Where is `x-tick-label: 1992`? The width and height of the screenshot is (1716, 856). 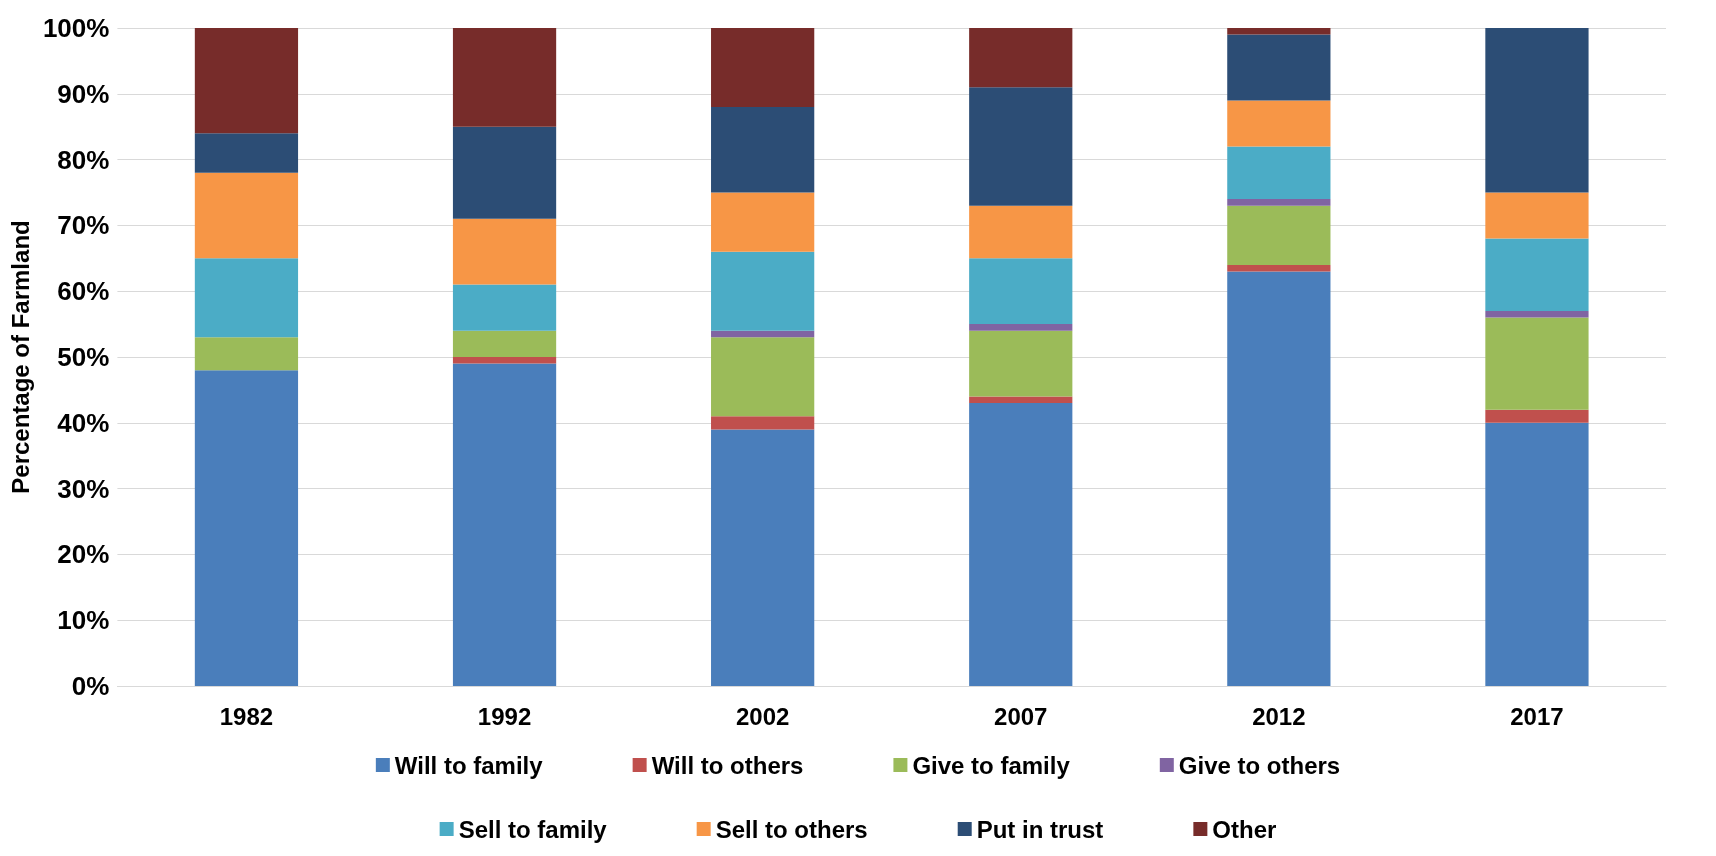 x-tick-label: 1992 is located at coordinates (504, 716).